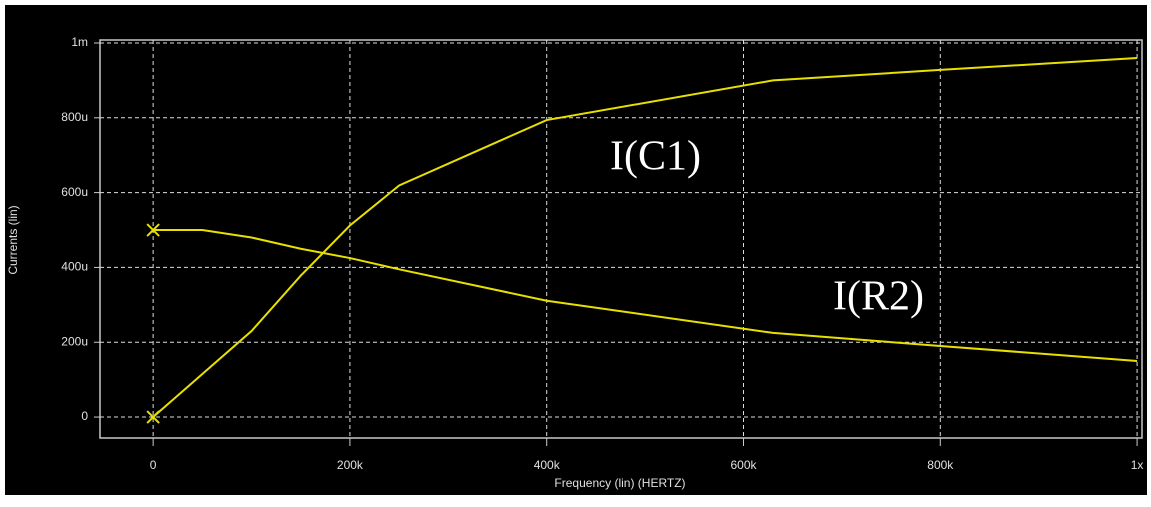 This screenshot has height=507, width=1151. I want to click on y-tick-label: 600u, so click(74, 192).